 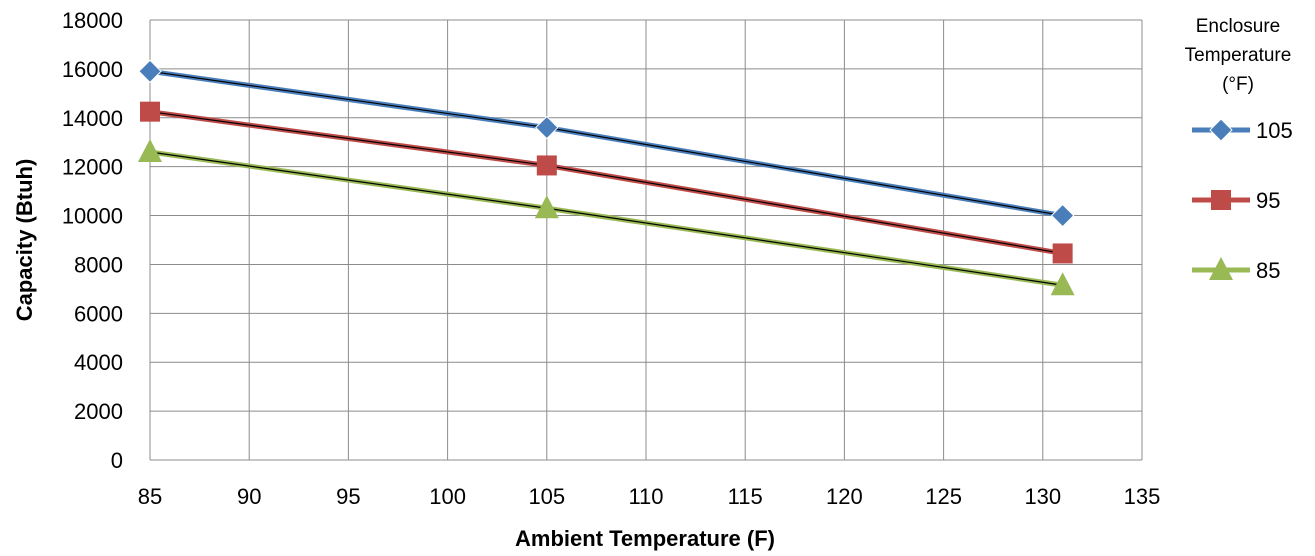 What do you see at coordinates (1242, 130) in the screenshot?
I see `legend-entry-105: 105` at bounding box center [1242, 130].